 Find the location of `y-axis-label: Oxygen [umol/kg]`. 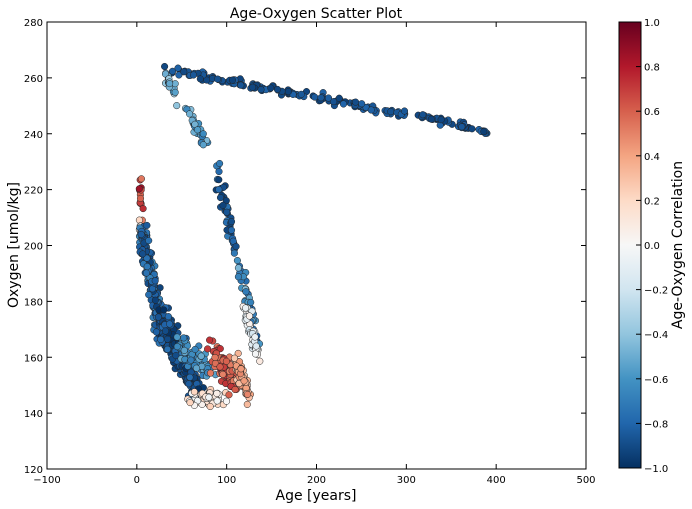

y-axis-label: Oxygen [umol/kg] is located at coordinates (14, 245).